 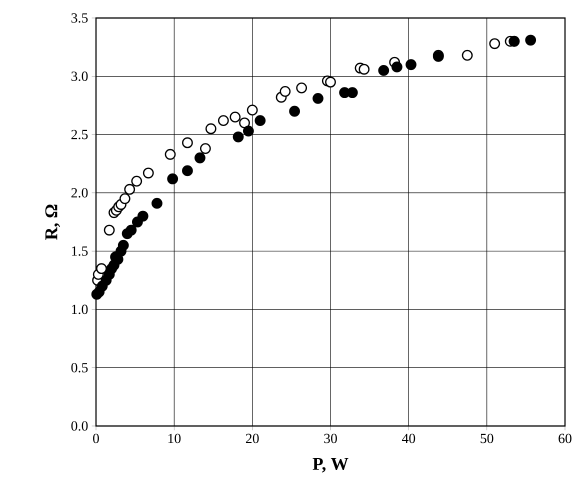 What do you see at coordinates (79, 426) in the screenshot?
I see `y-tick-label: 0.0` at bounding box center [79, 426].